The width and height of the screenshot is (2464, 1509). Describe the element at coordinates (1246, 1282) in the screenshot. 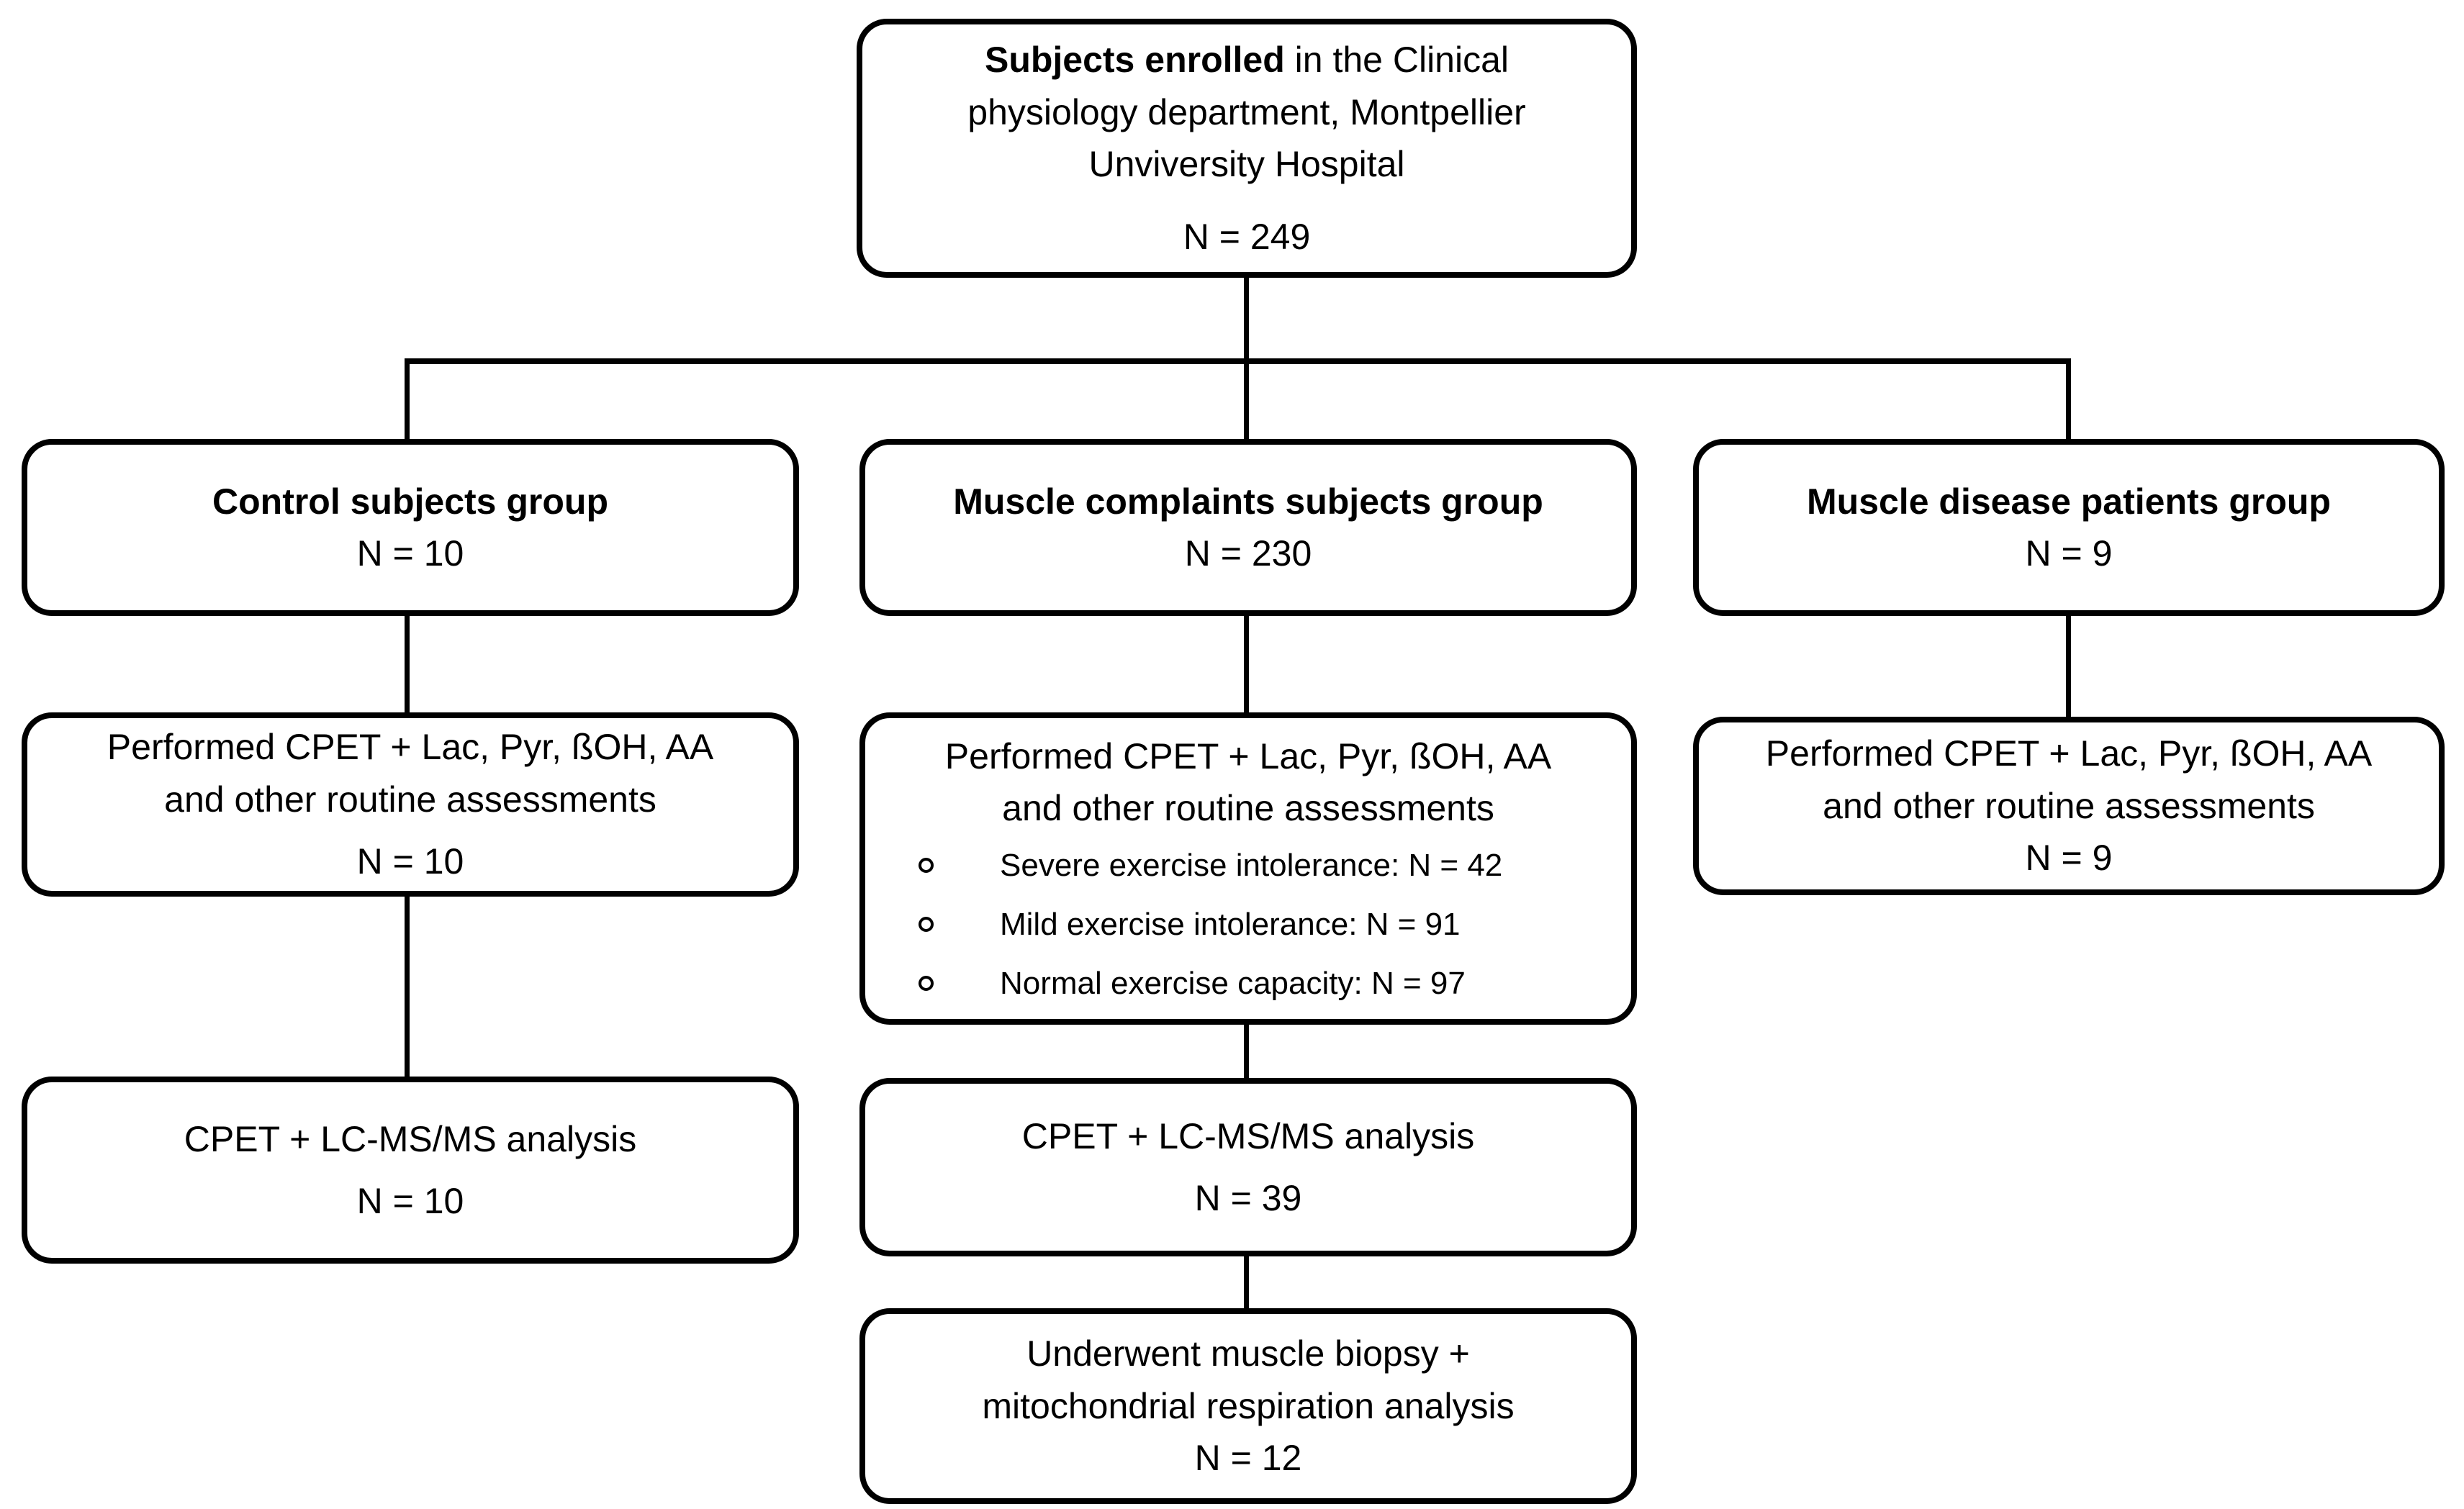

I see `connector-analysis-to-biopsy` at that location.